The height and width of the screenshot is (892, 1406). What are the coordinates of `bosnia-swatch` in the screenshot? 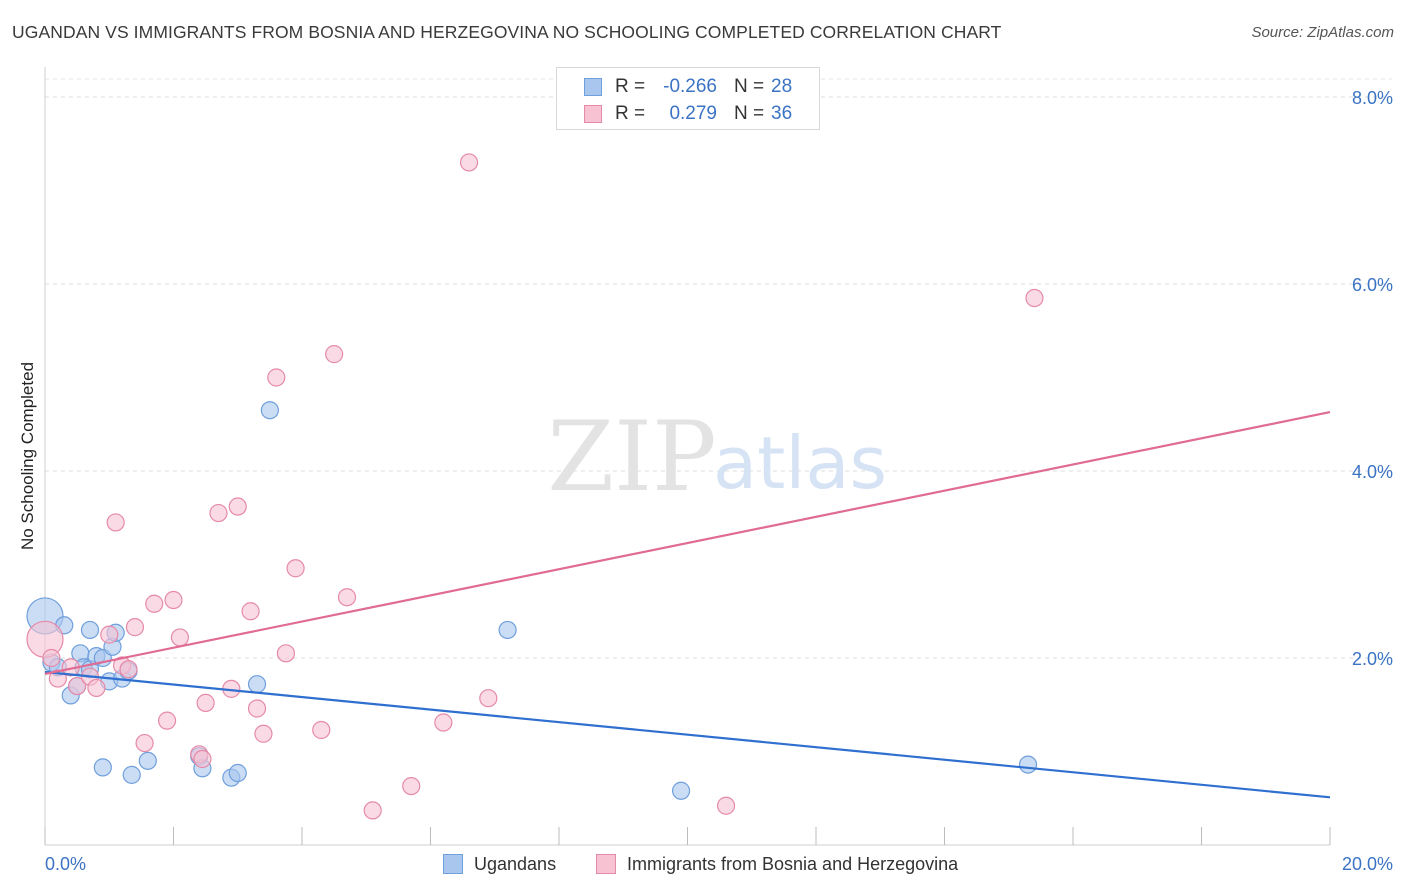 It's located at (593, 114).